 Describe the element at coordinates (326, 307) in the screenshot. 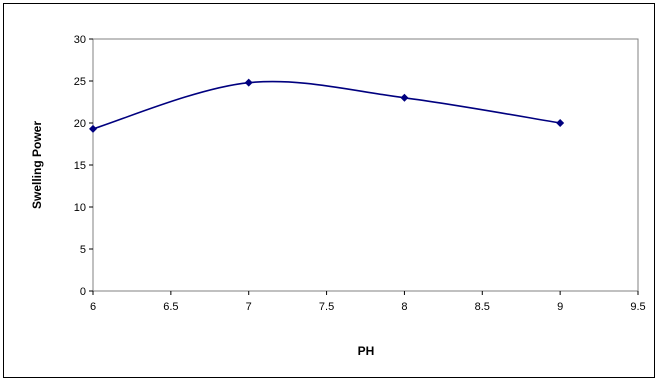

I see `x-tick-label: 7.5` at that location.